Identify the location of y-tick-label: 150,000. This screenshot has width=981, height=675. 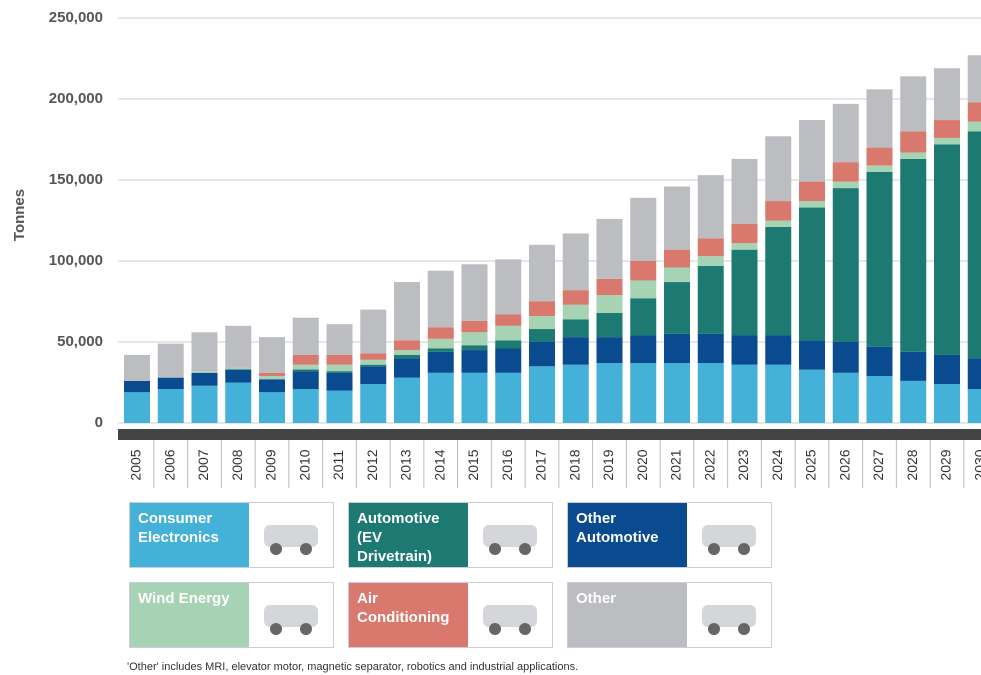
(76, 179).